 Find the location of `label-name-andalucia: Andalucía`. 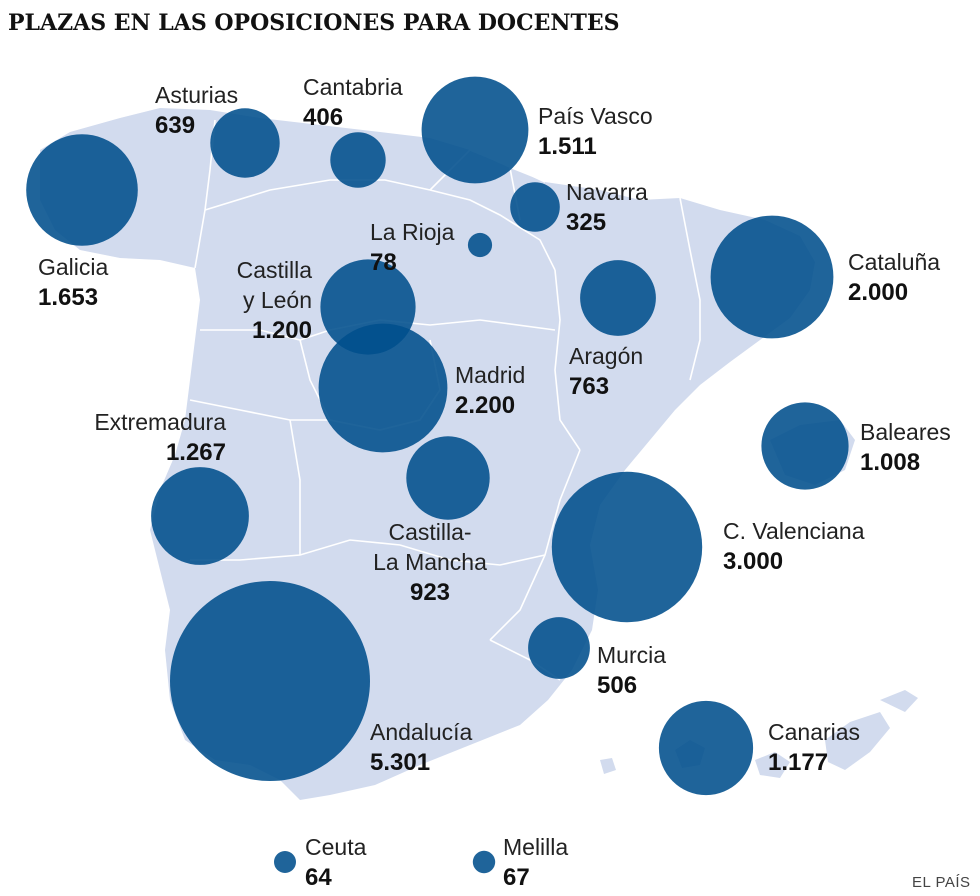

label-name-andalucia: Andalucía is located at coordinates (421, 732).